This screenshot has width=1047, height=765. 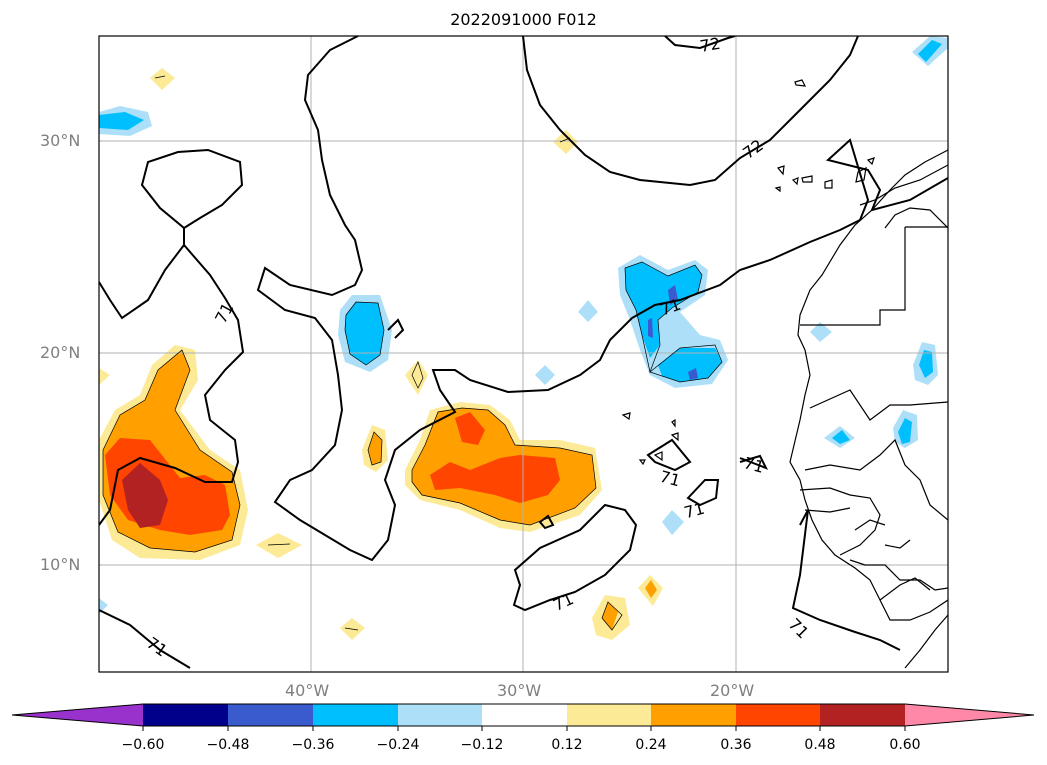 I want to click on lon-label-40w: 40°W, so click(x=307, y=690).